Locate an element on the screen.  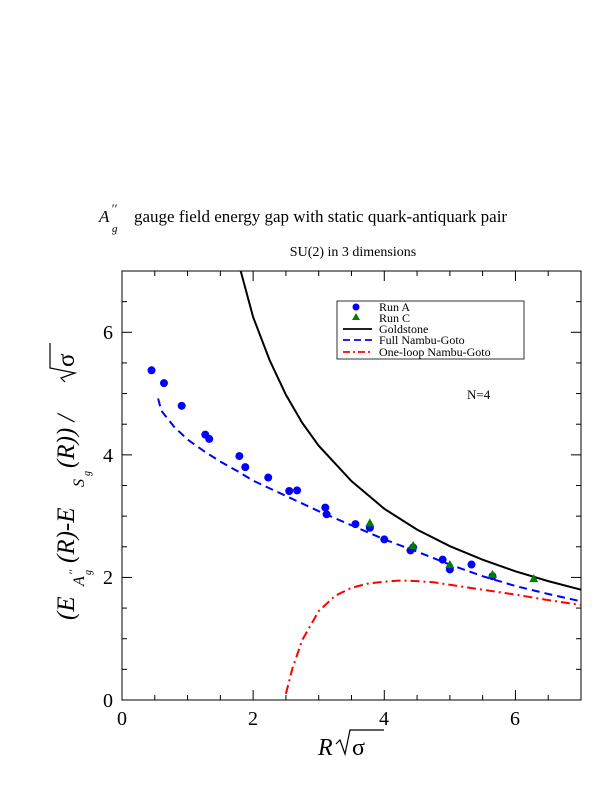
series-line-one-loop-nambu-goto is located at coordinates (433, 637).